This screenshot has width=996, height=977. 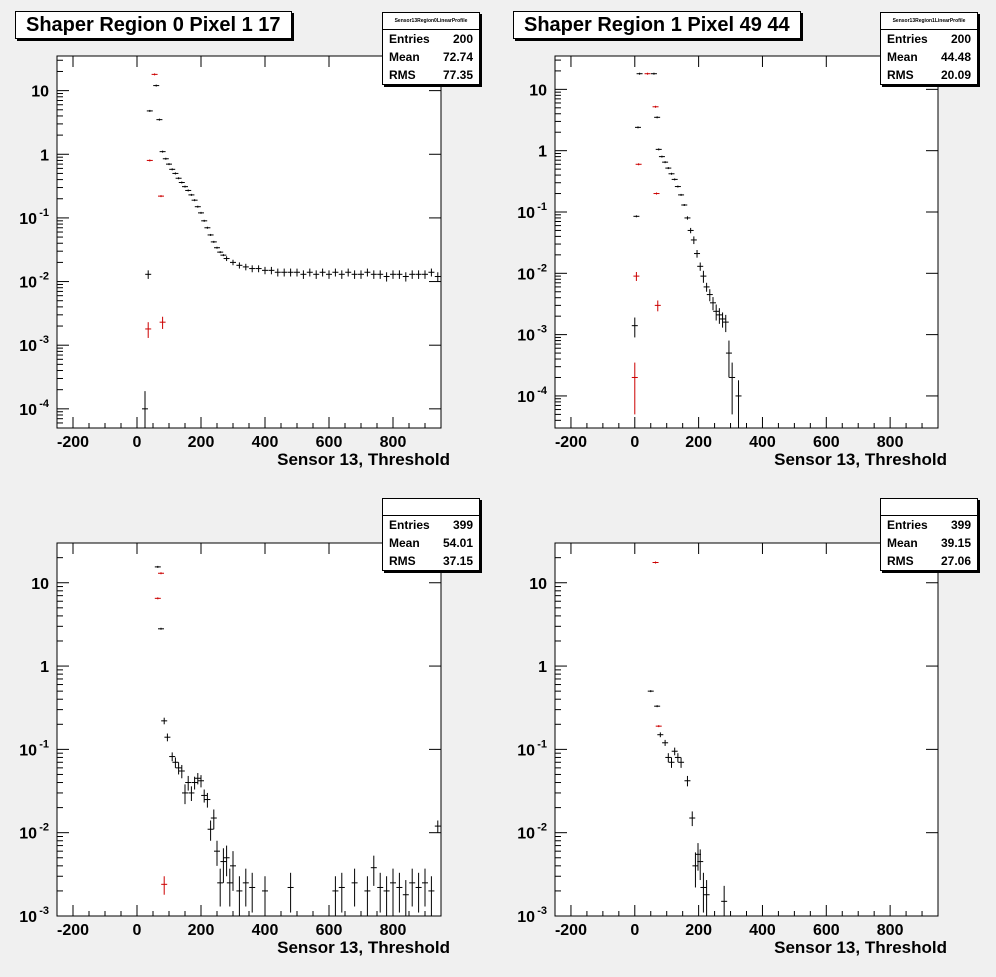 What do you see at coordinates (457, 543) in the screenshot?
I see `stats-mean: 54.01` at bounding box center [457, 543].